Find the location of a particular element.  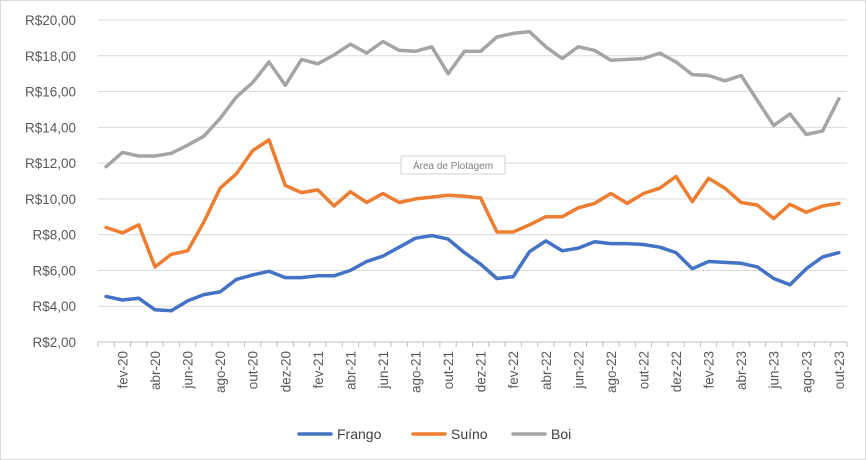

x-tick-label: fev-23 is located at coordinates (709, 370).